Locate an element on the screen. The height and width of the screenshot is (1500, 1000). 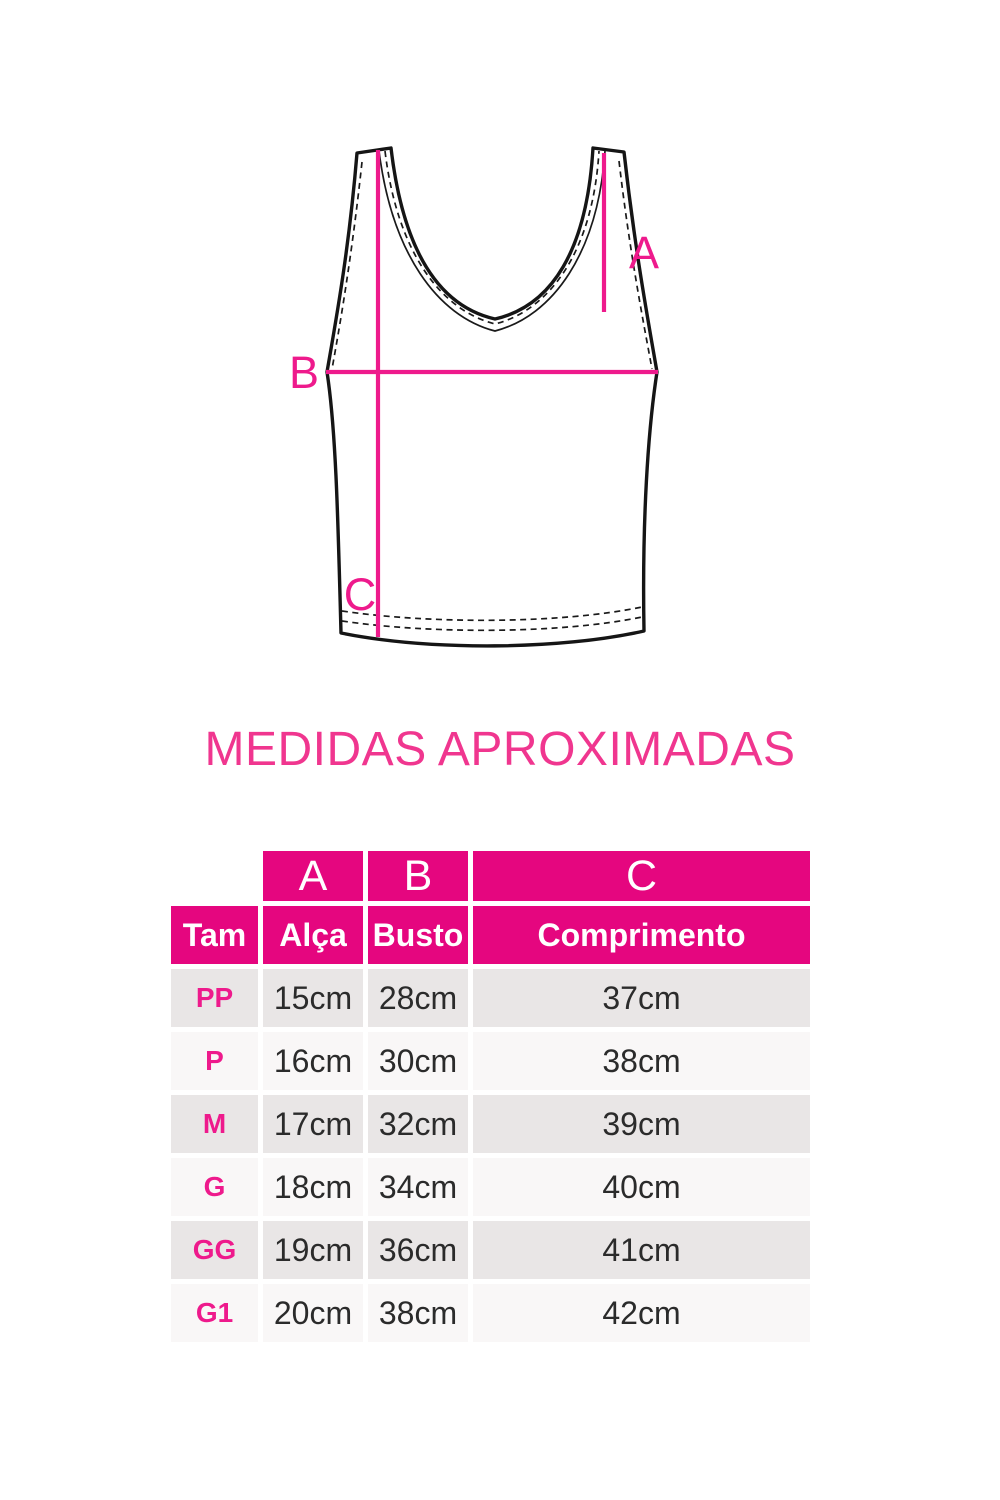
size-label: G is located at coordinates (214, 1187).